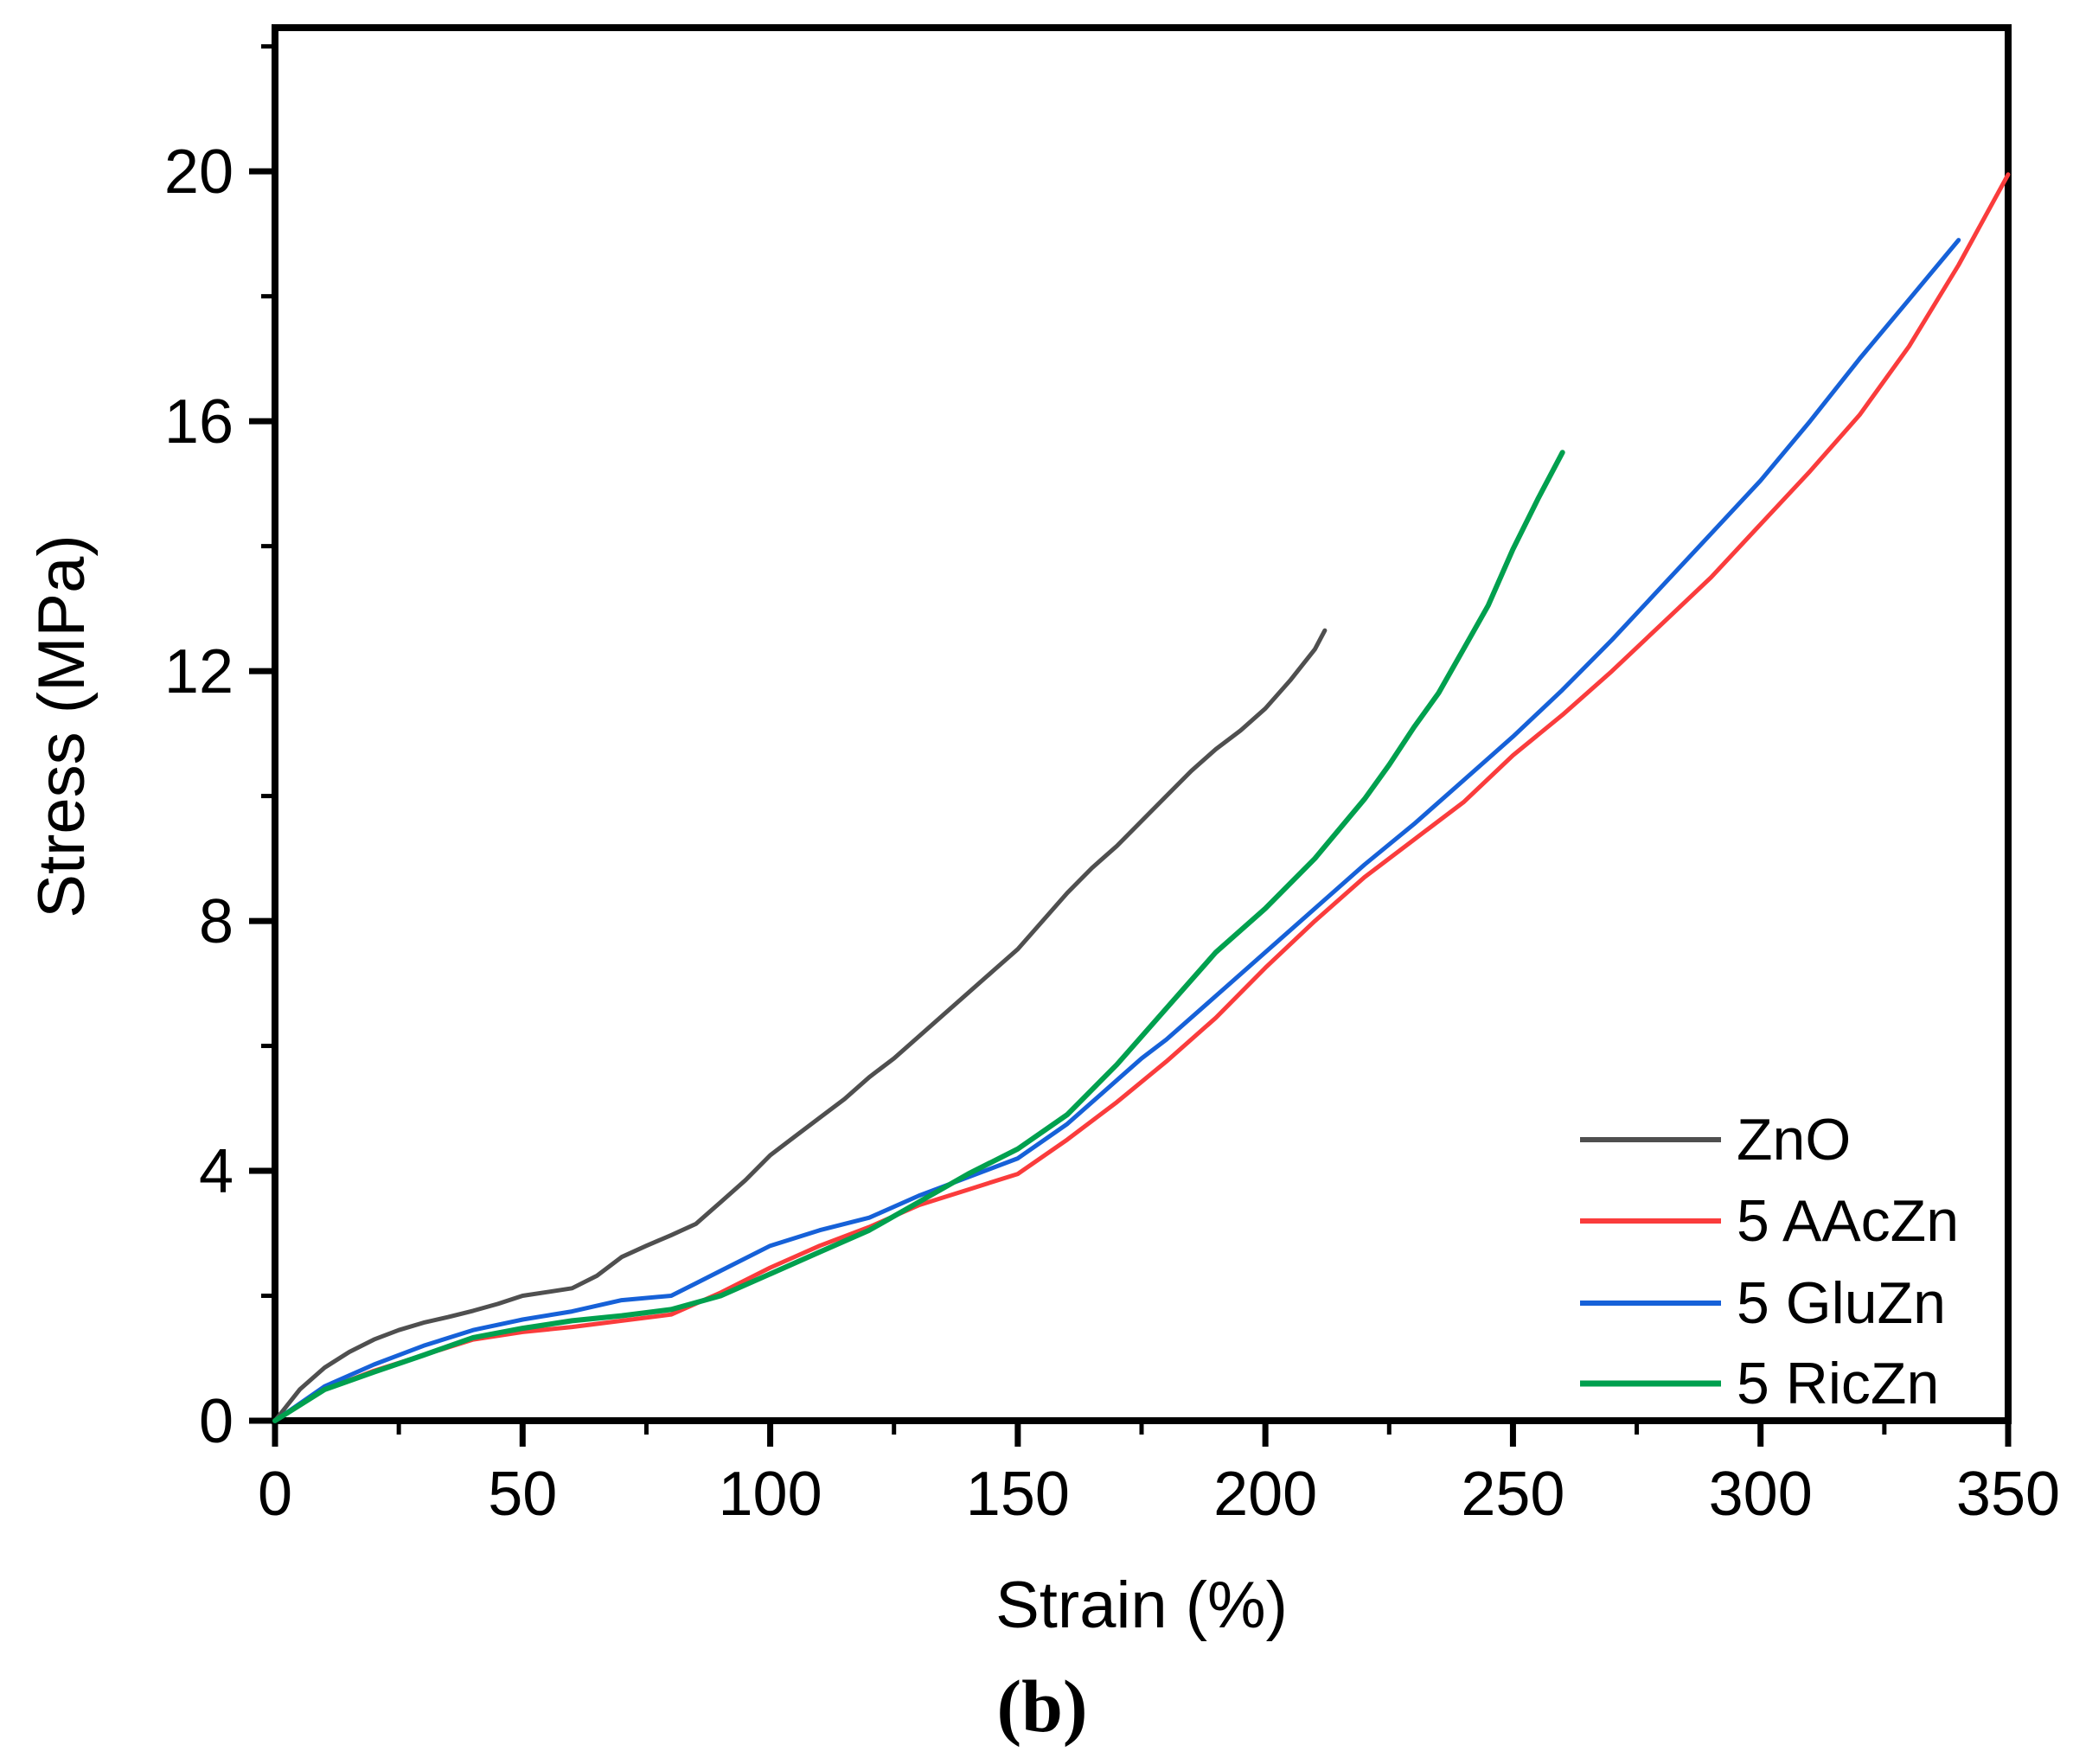 The width and height of the screenshot is (2073, 1764). What do you see at coordinates (1265, 1494) in the screenshot?
I see `x-tick-label: 200` at bounding box center [1265, 1494].